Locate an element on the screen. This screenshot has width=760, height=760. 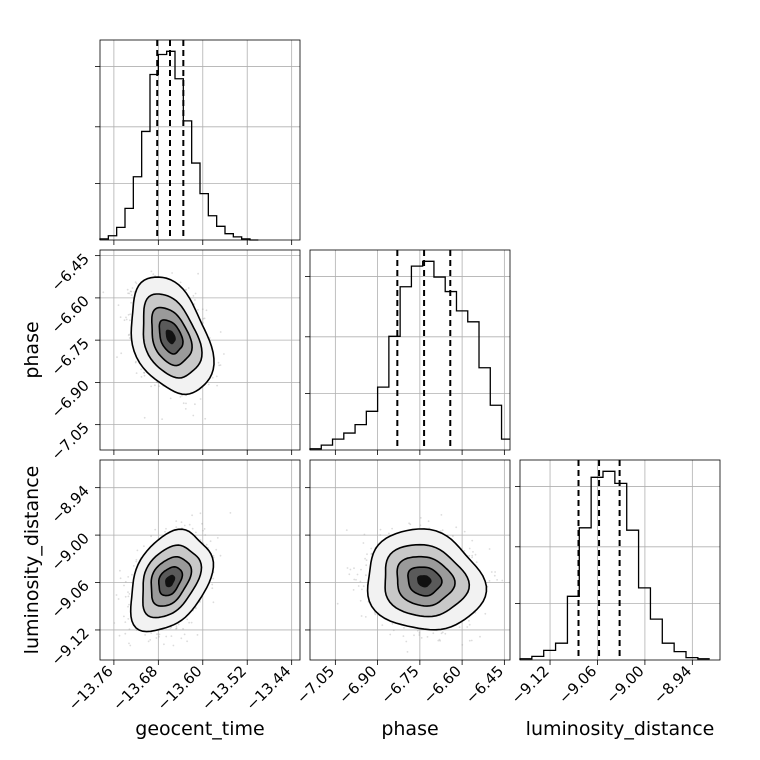
histogram-step-geocent_time is located at coordinates (179, 145).